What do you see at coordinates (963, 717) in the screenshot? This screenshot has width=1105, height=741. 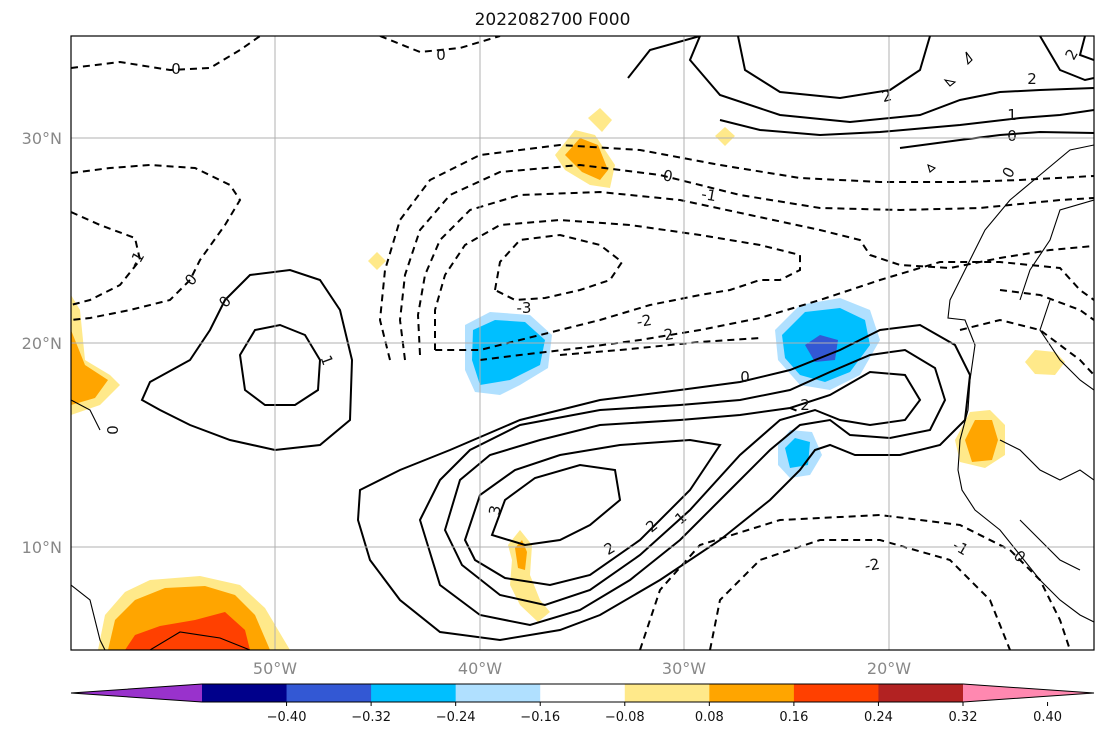 I see `colorbar-tick-label: 0.32` at bounding box center [963, 717].